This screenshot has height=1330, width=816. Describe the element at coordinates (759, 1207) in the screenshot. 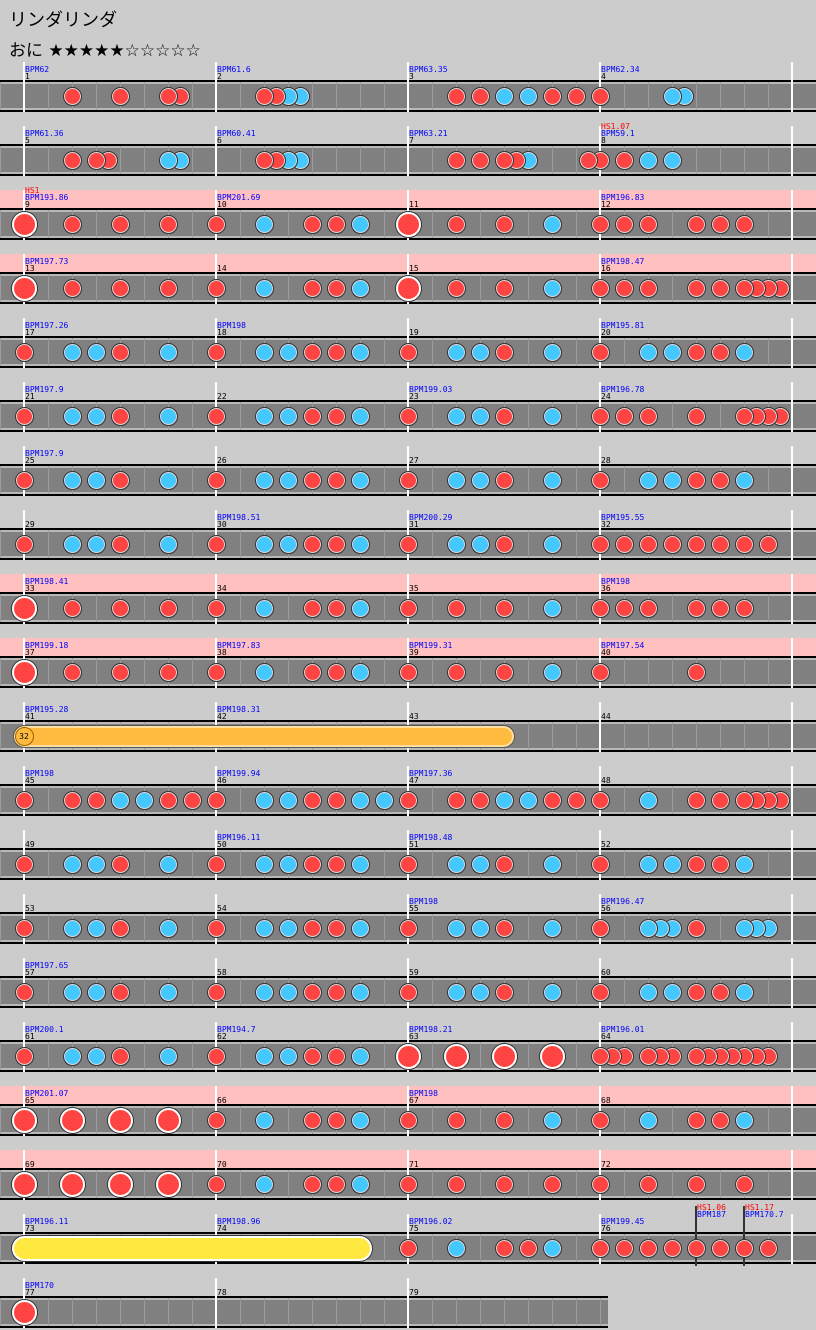

I see `scroll-speed-label: HS1.17` at that location.